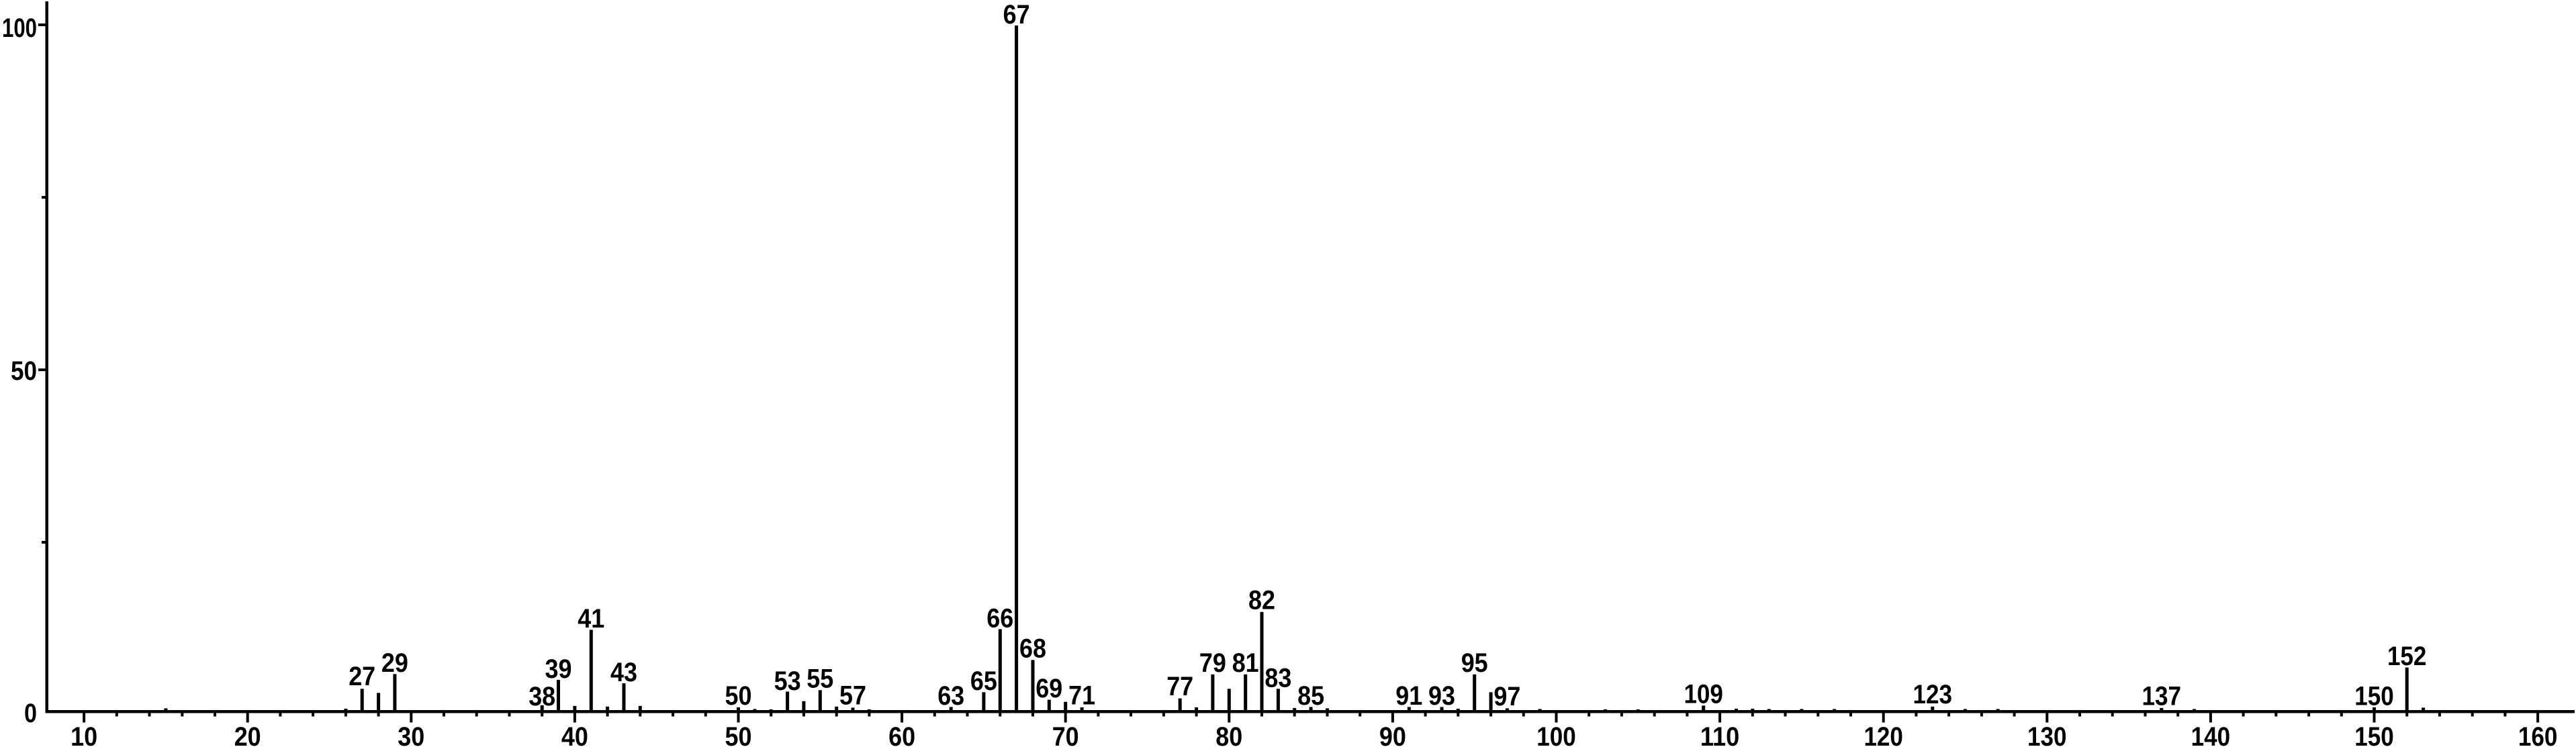 This screenshot has width=2576, height=749. What do you see at coordinates (558, 669) in the screenshot?
I see `svg-text: 39` at bounding box center [558, 669].